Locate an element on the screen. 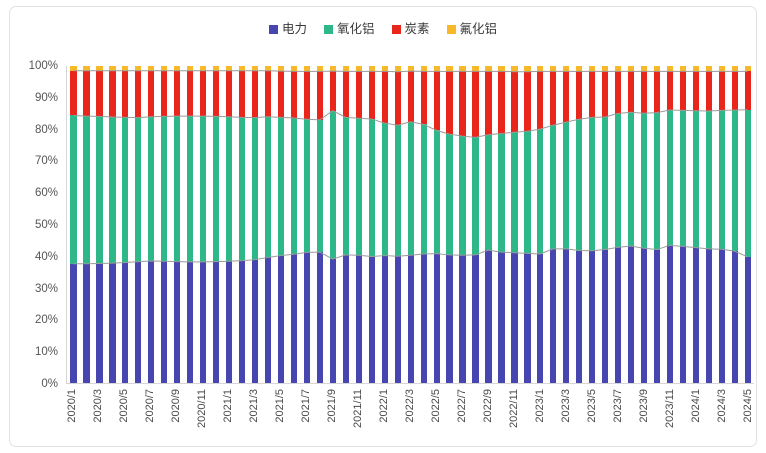 This screenshot has height=453, width=766. legend-entry-氧化铝: 氧化铝 is located at coordinates (349, 29).